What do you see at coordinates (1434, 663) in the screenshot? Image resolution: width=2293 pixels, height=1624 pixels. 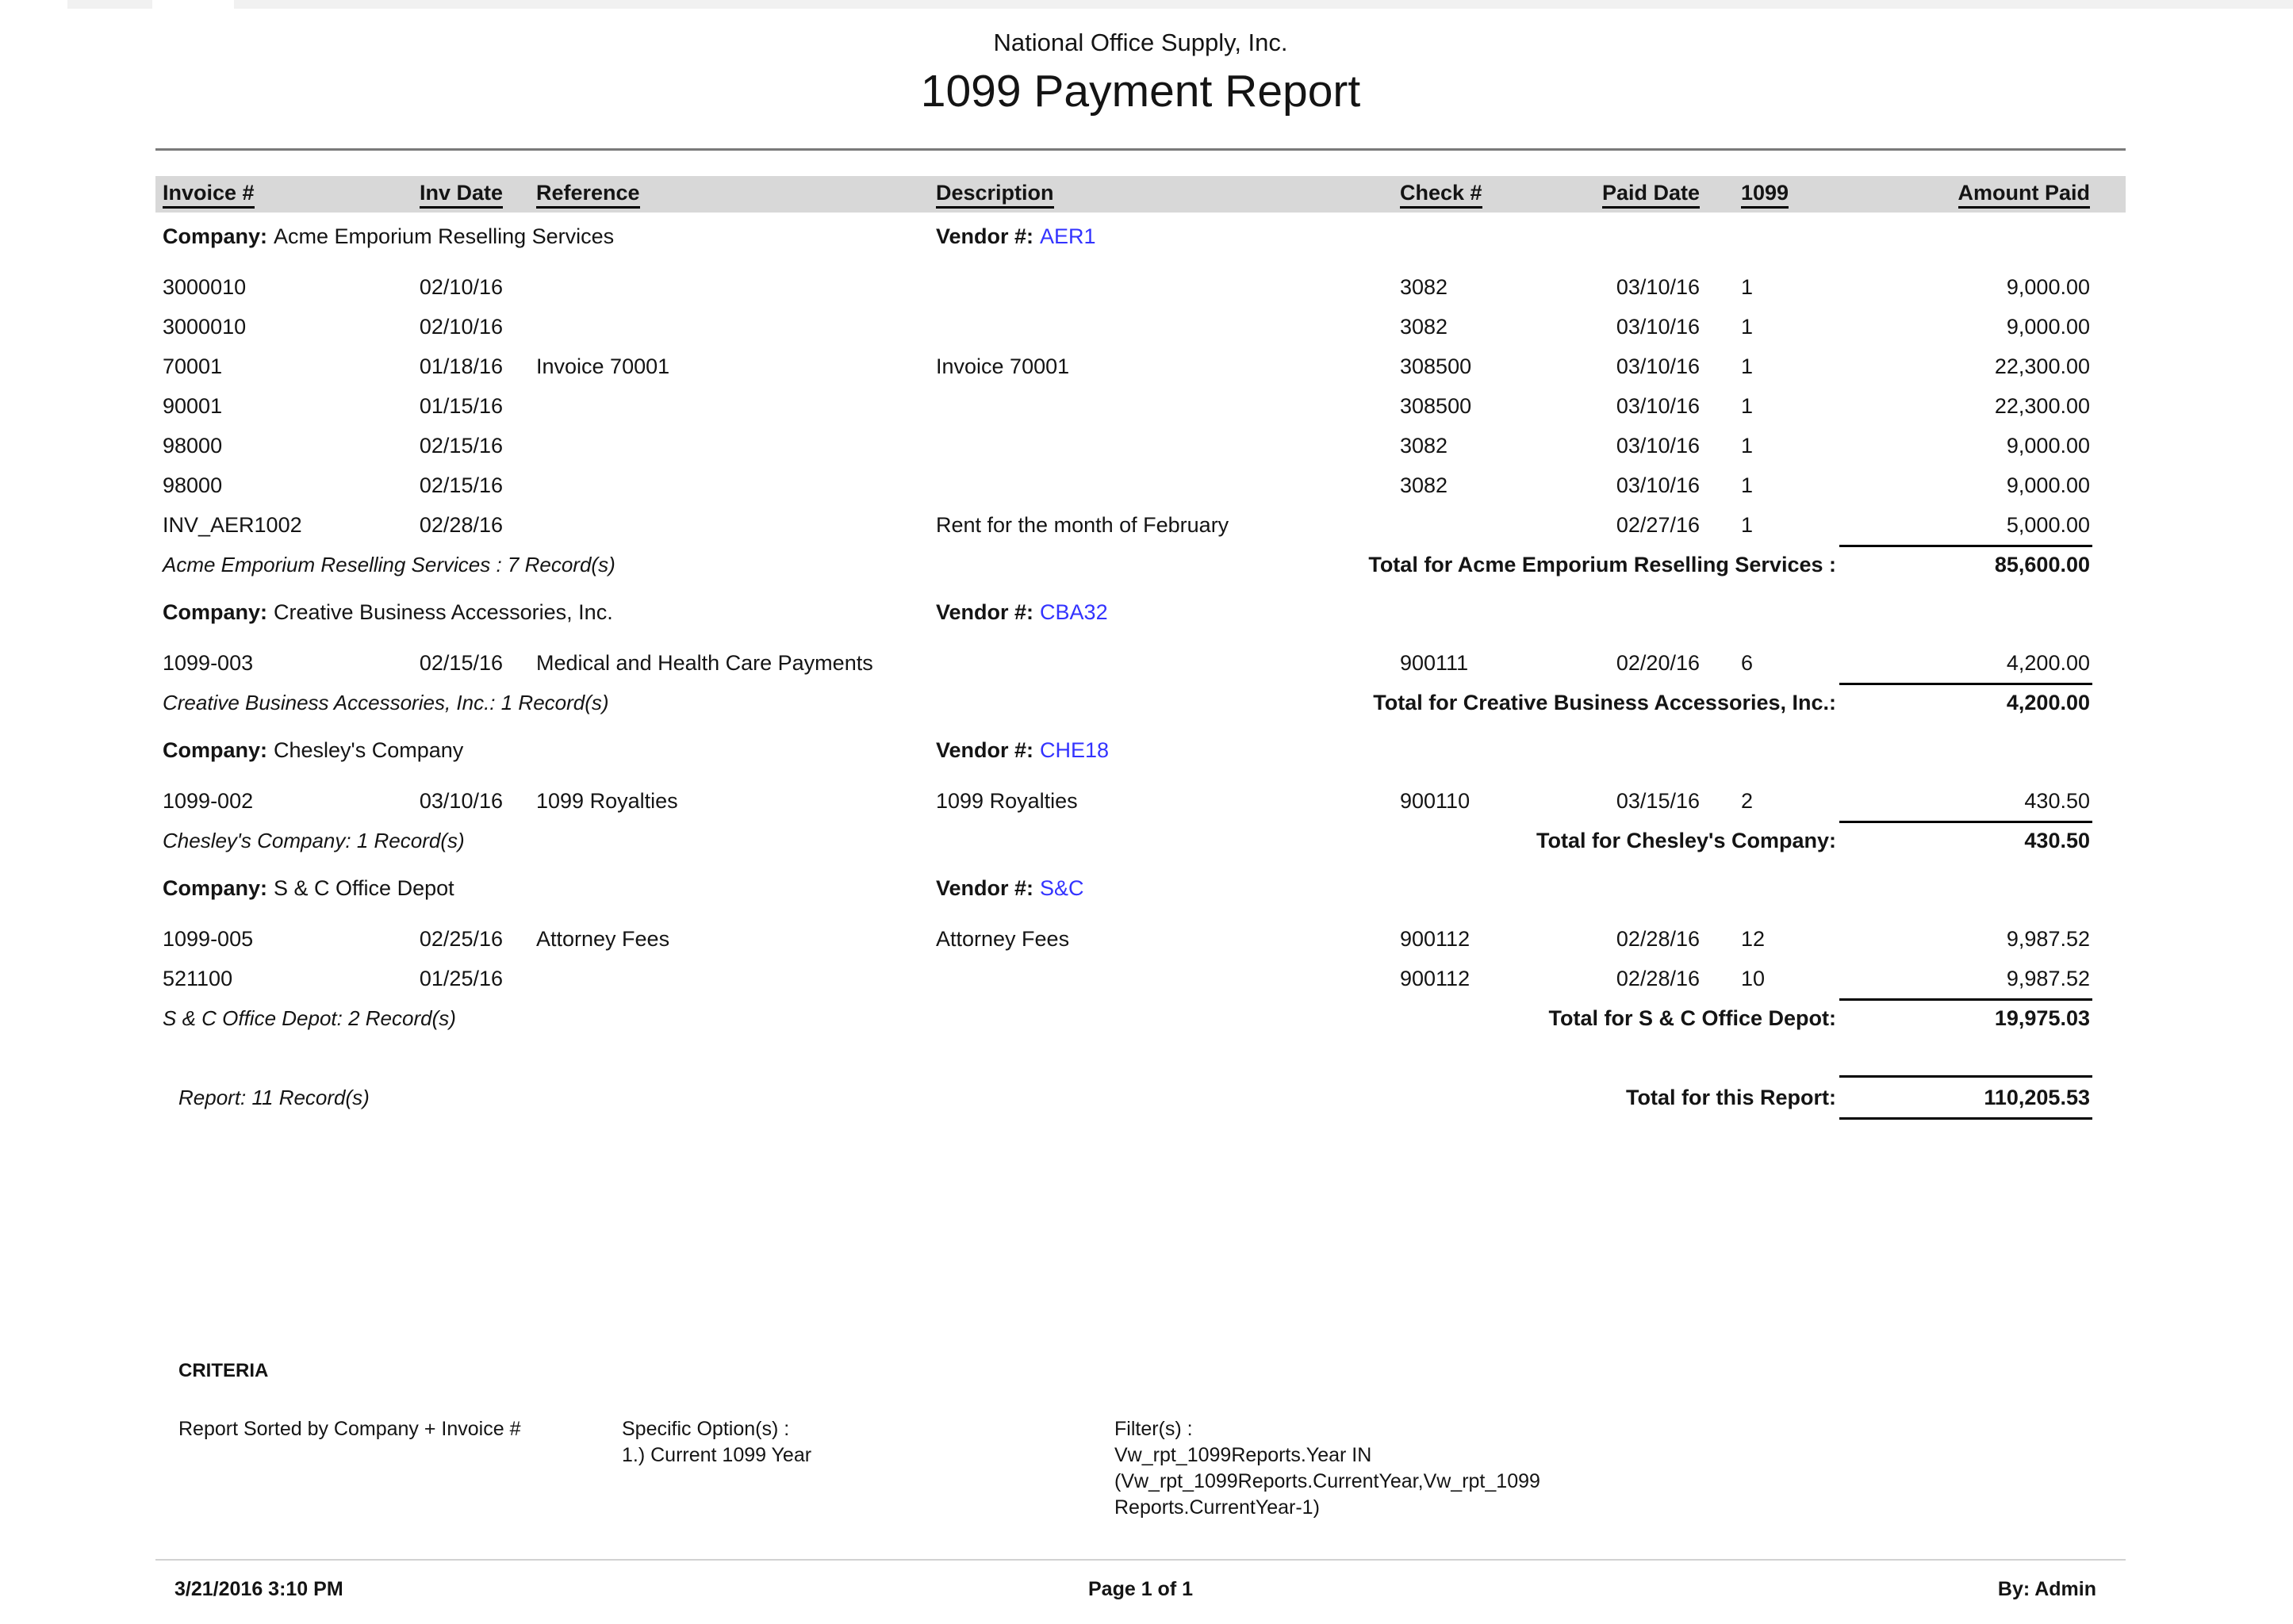 I see `cell-check: 900111` at bounding box center [1434, 663].